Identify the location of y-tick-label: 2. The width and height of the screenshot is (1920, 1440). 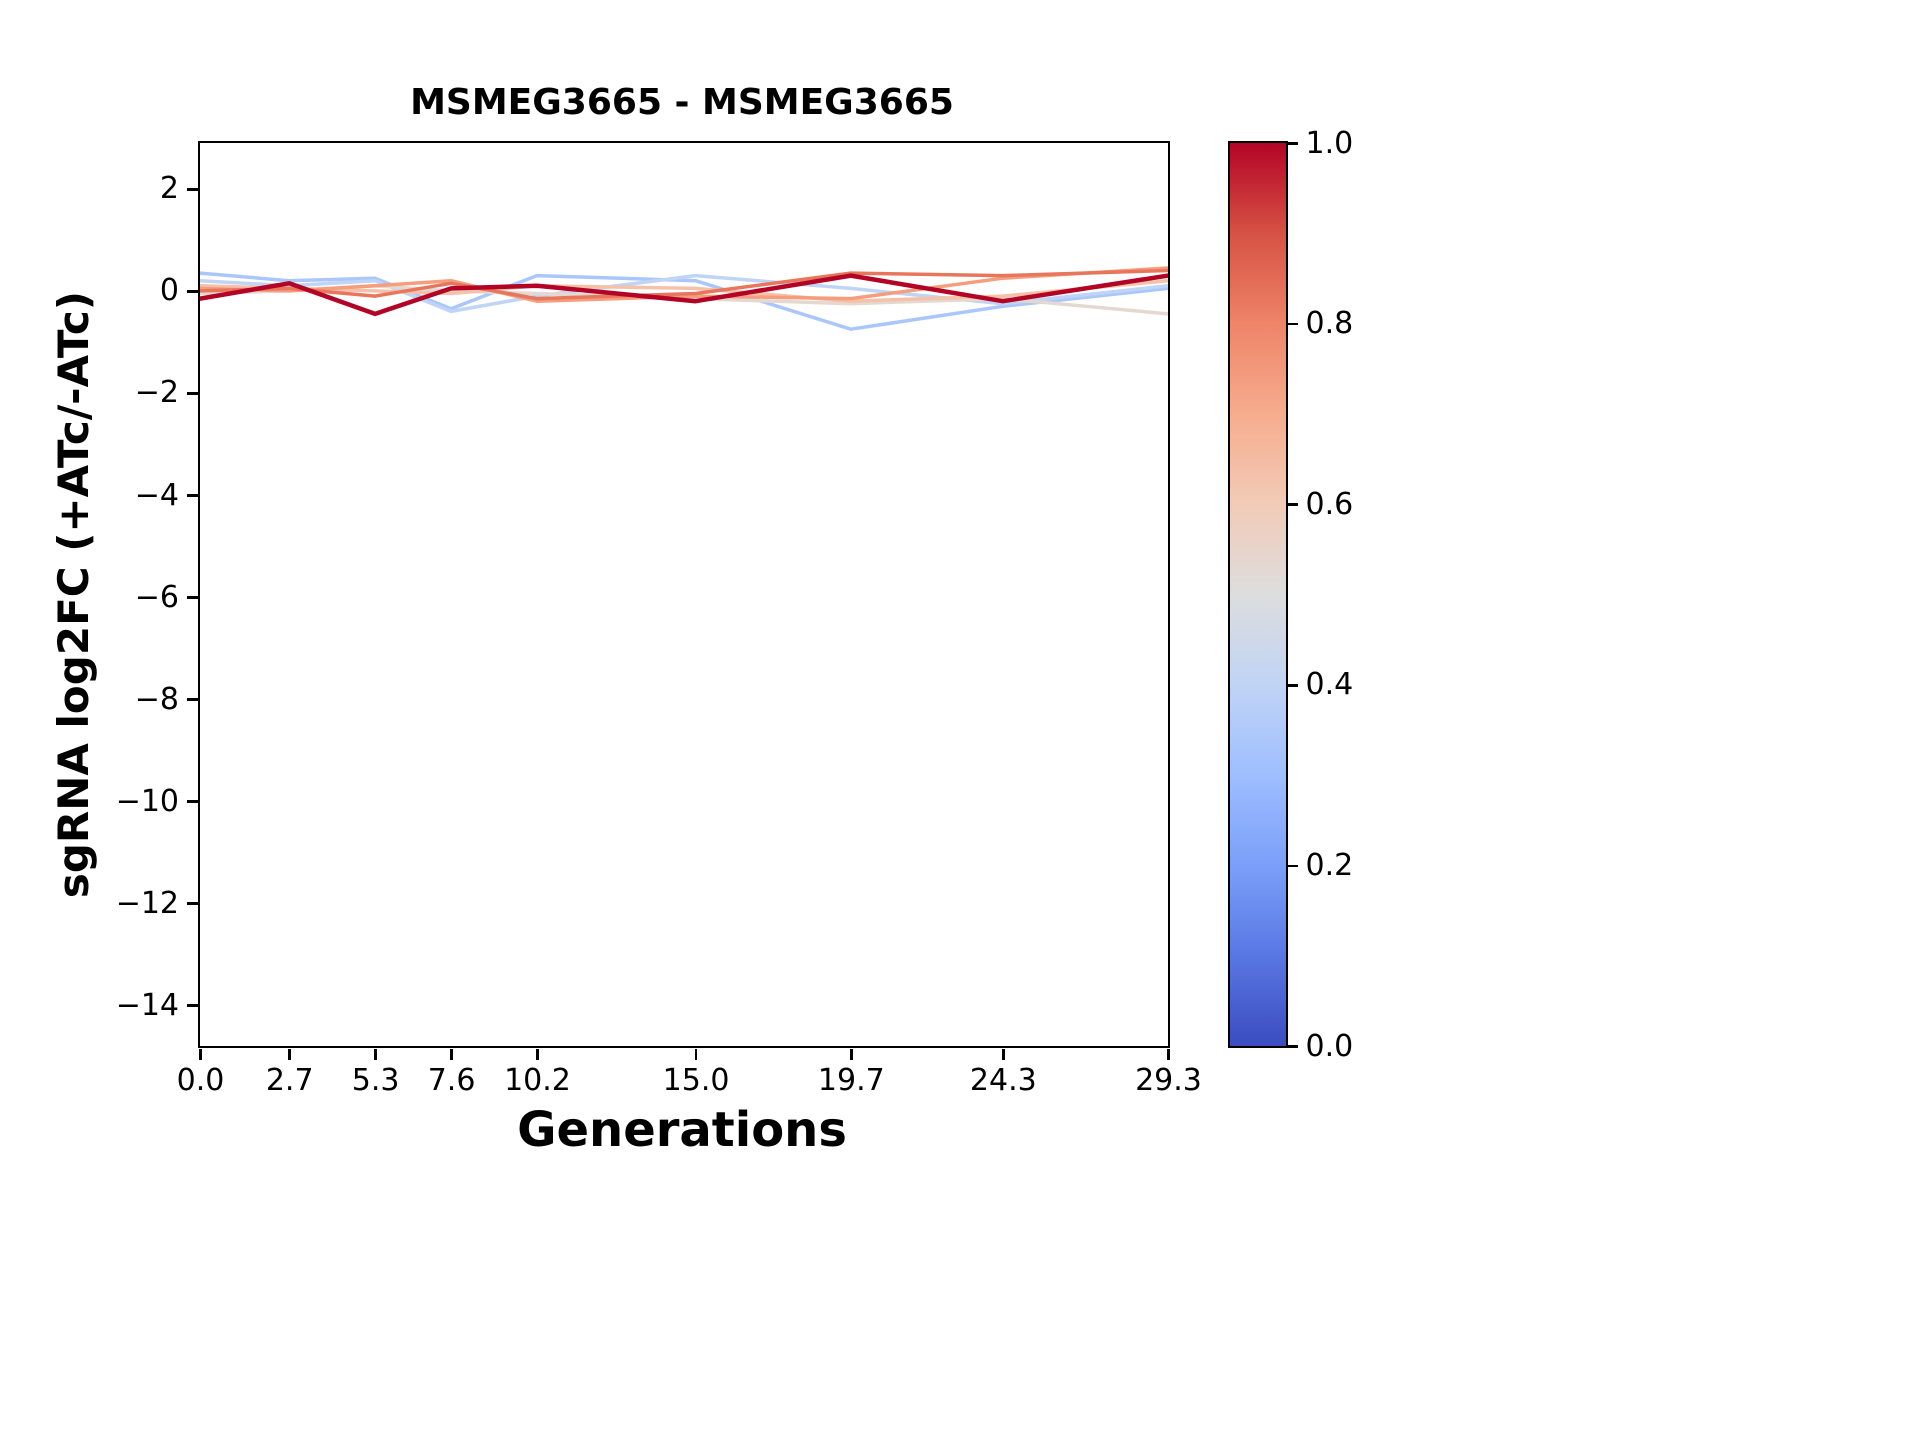
(169, 189).